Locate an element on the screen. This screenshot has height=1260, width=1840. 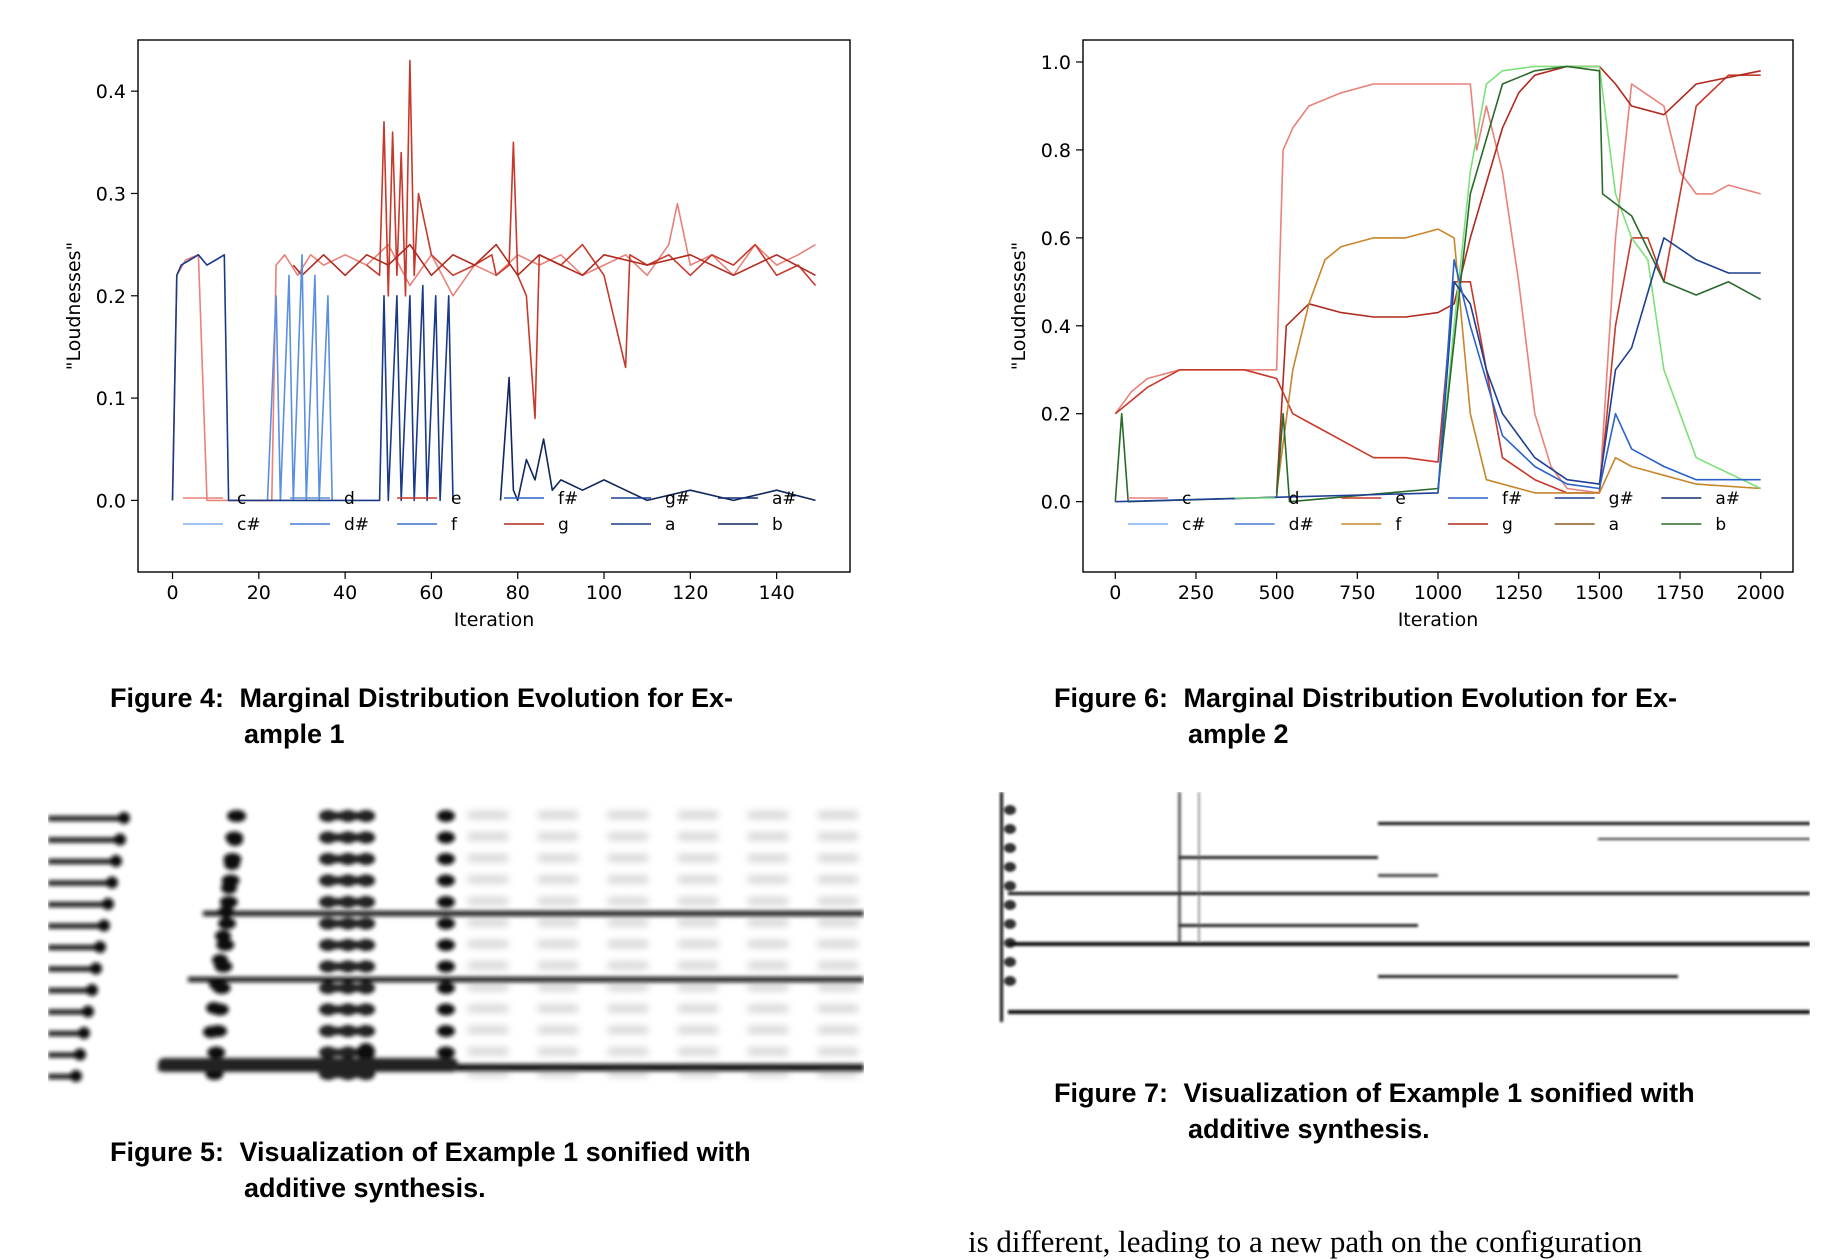
legend-label-g: g is located at coordinates (563, 525).